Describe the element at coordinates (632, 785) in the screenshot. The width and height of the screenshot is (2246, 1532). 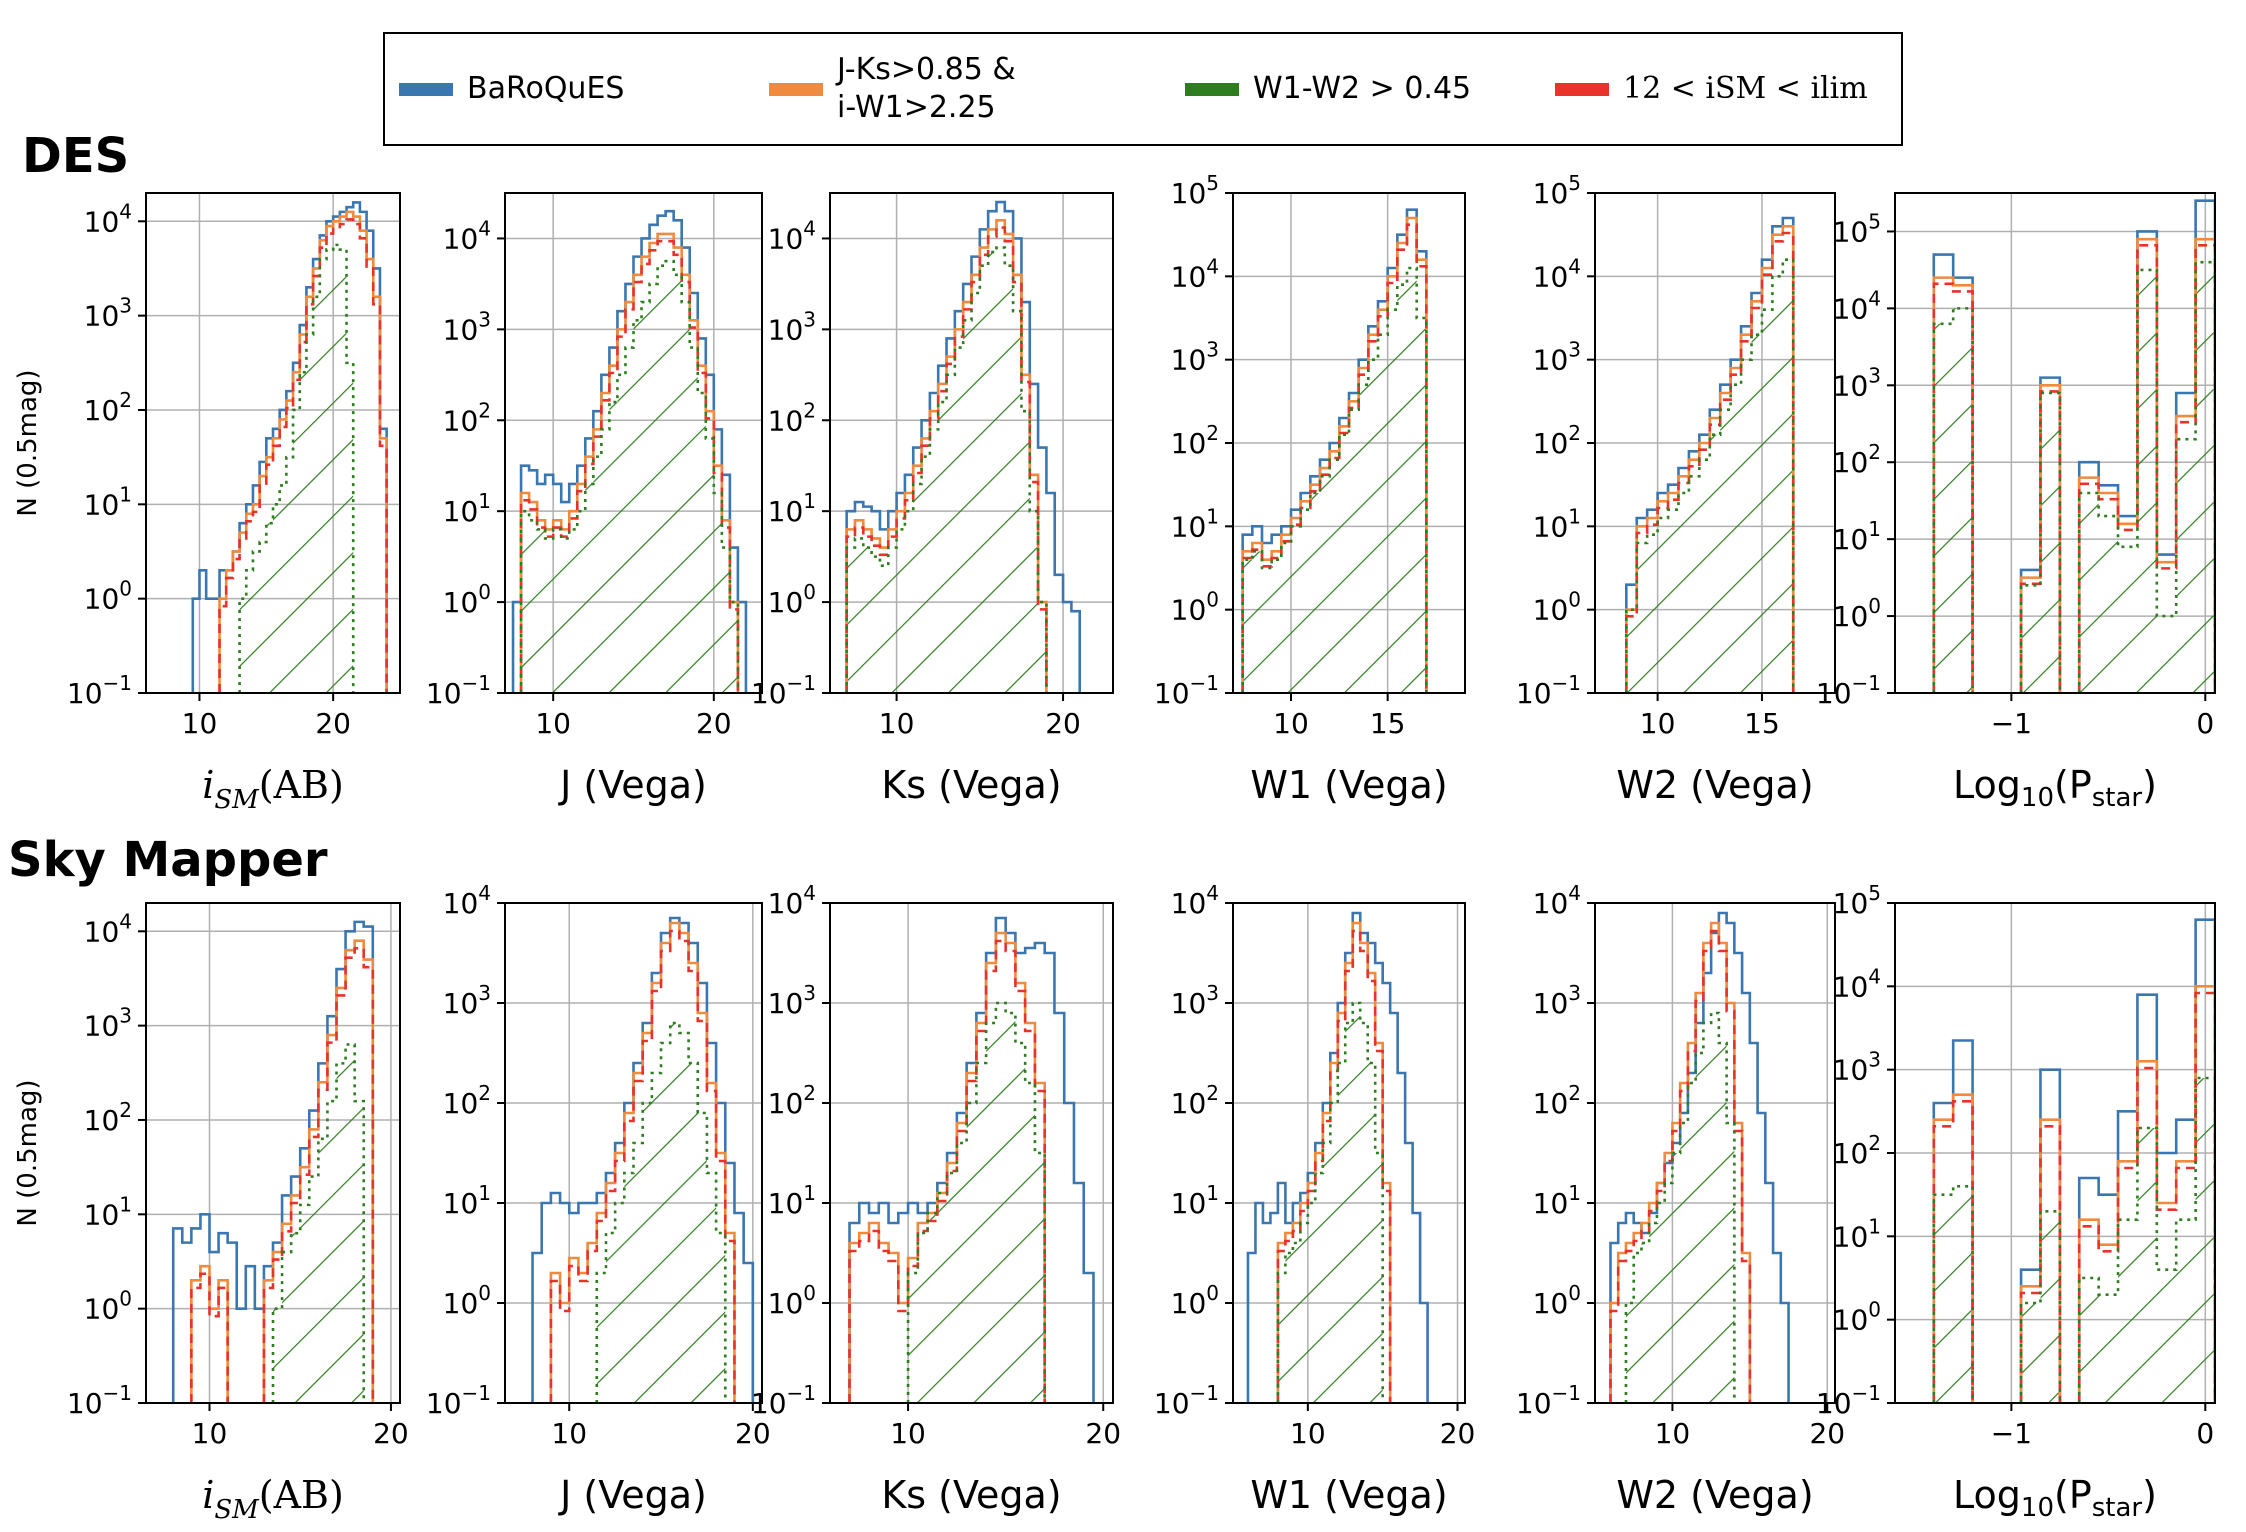
I see `x-axis-label: J (Vega)` at that location.